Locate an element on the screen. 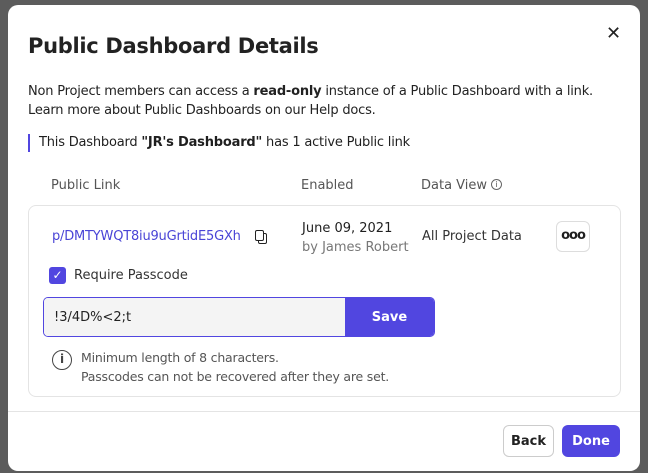  save-button: Save is located at coordinates (389, 317).